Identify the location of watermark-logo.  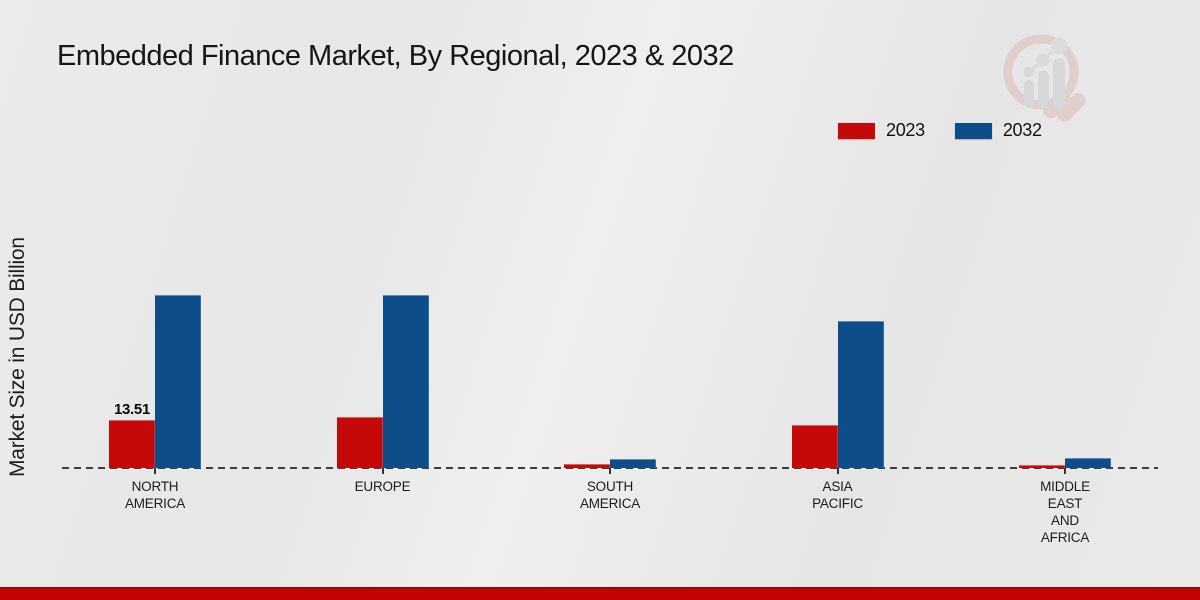
(1045, 80).